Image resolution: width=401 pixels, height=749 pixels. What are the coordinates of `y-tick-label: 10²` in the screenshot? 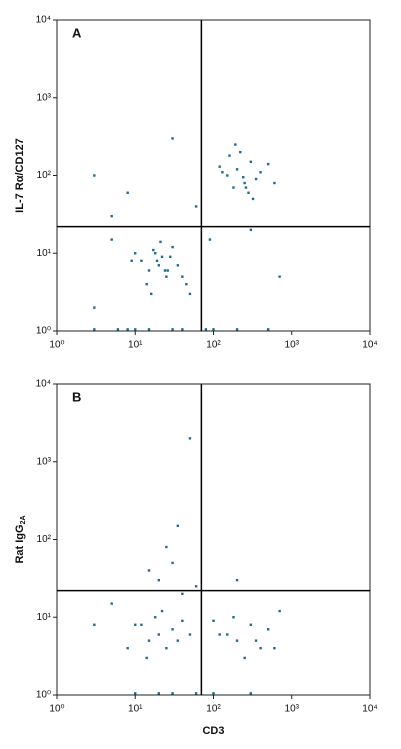 It's located at (44, 539).